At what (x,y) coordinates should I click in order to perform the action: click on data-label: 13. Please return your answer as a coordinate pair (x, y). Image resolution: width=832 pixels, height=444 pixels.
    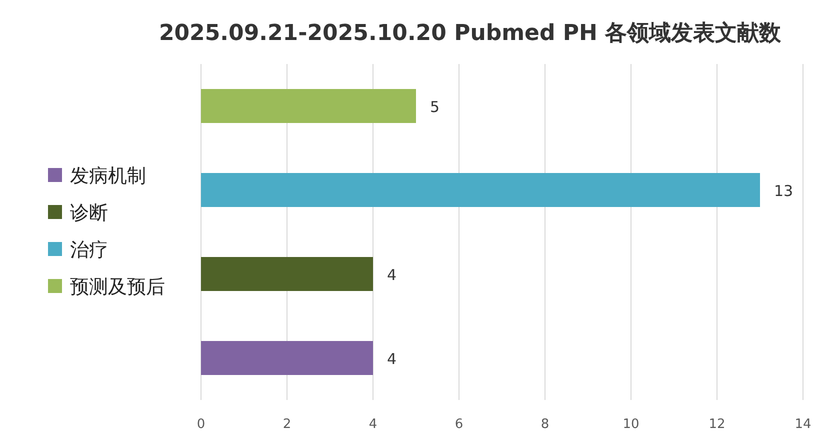
    Looking at the image, I should click on (784, 191).